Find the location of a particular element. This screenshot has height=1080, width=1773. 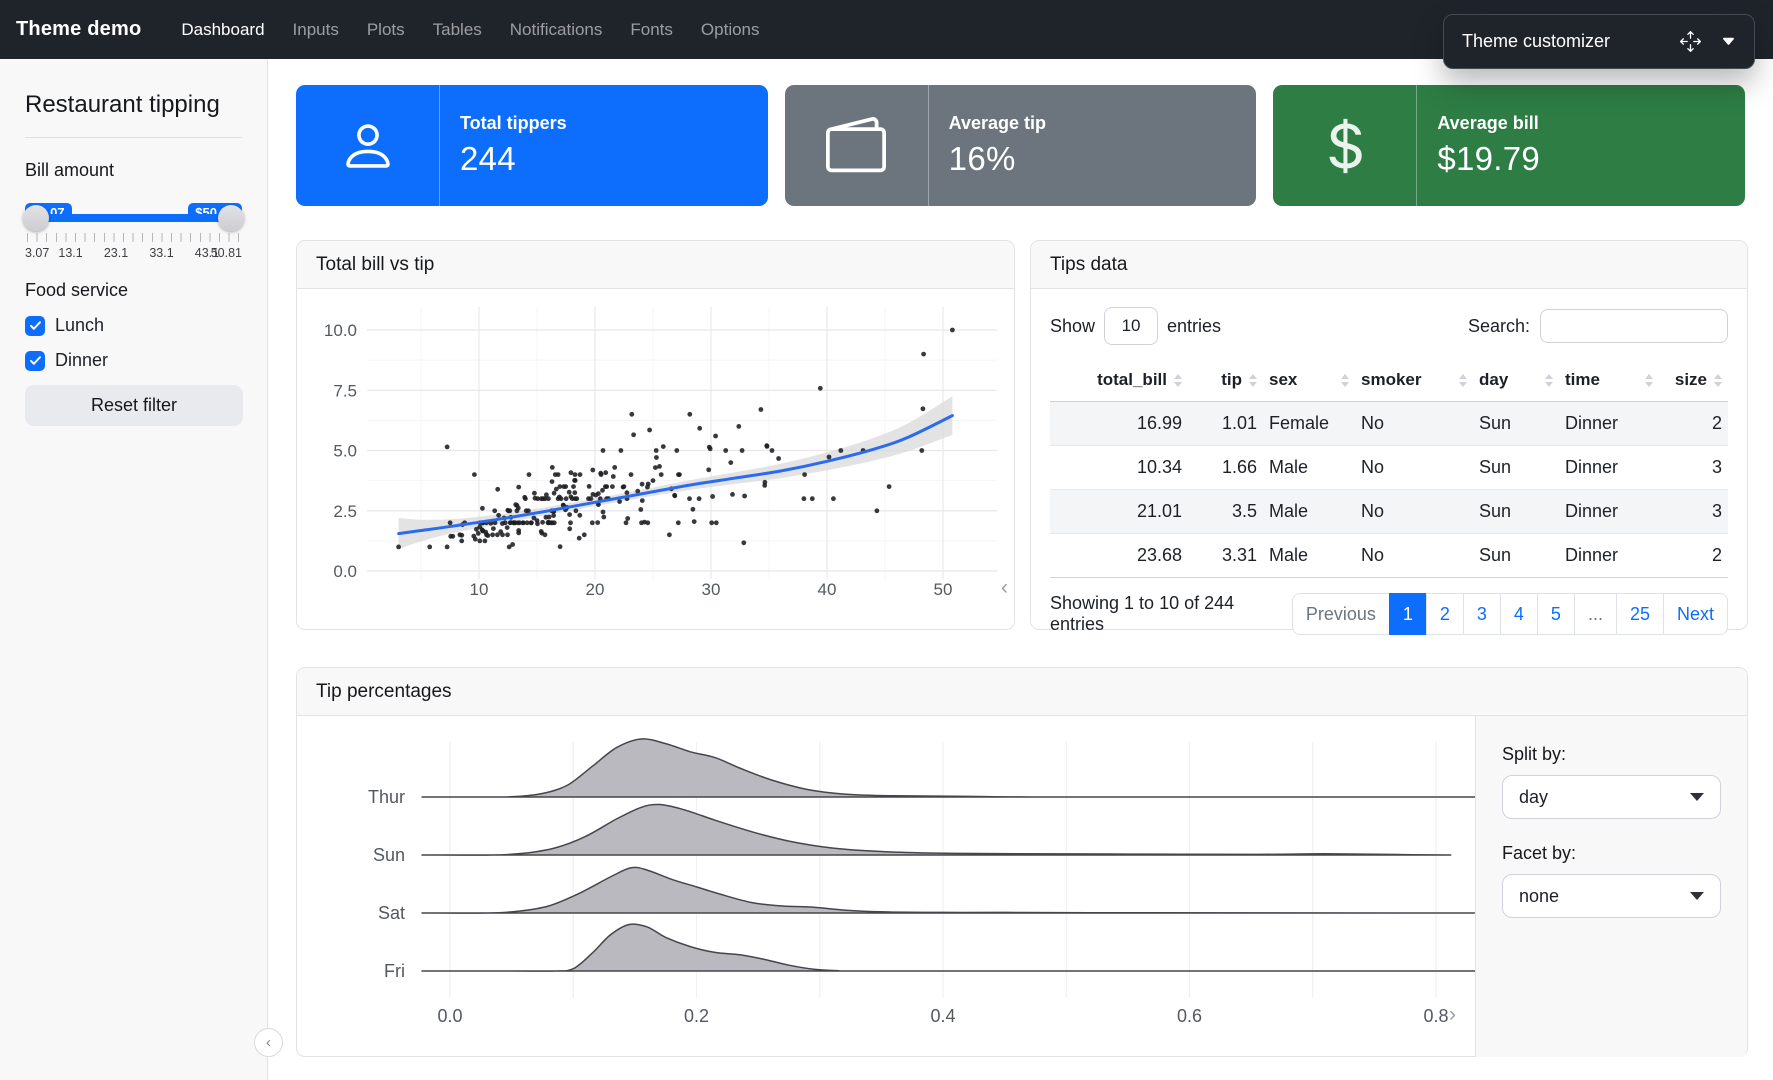

reset-filter-button: Reset filter is located at coordinates (134, 405).